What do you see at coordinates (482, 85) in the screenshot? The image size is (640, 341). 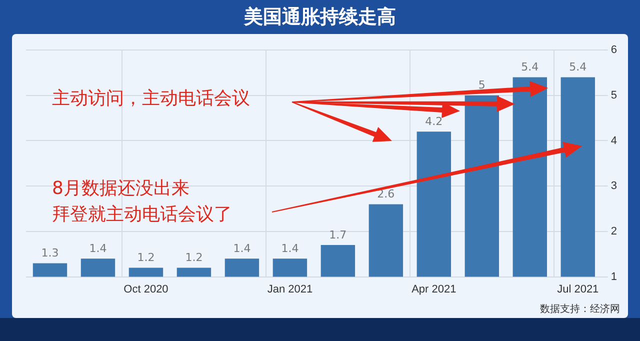 I see `data-label: 5` at bounding box center [482, 85].